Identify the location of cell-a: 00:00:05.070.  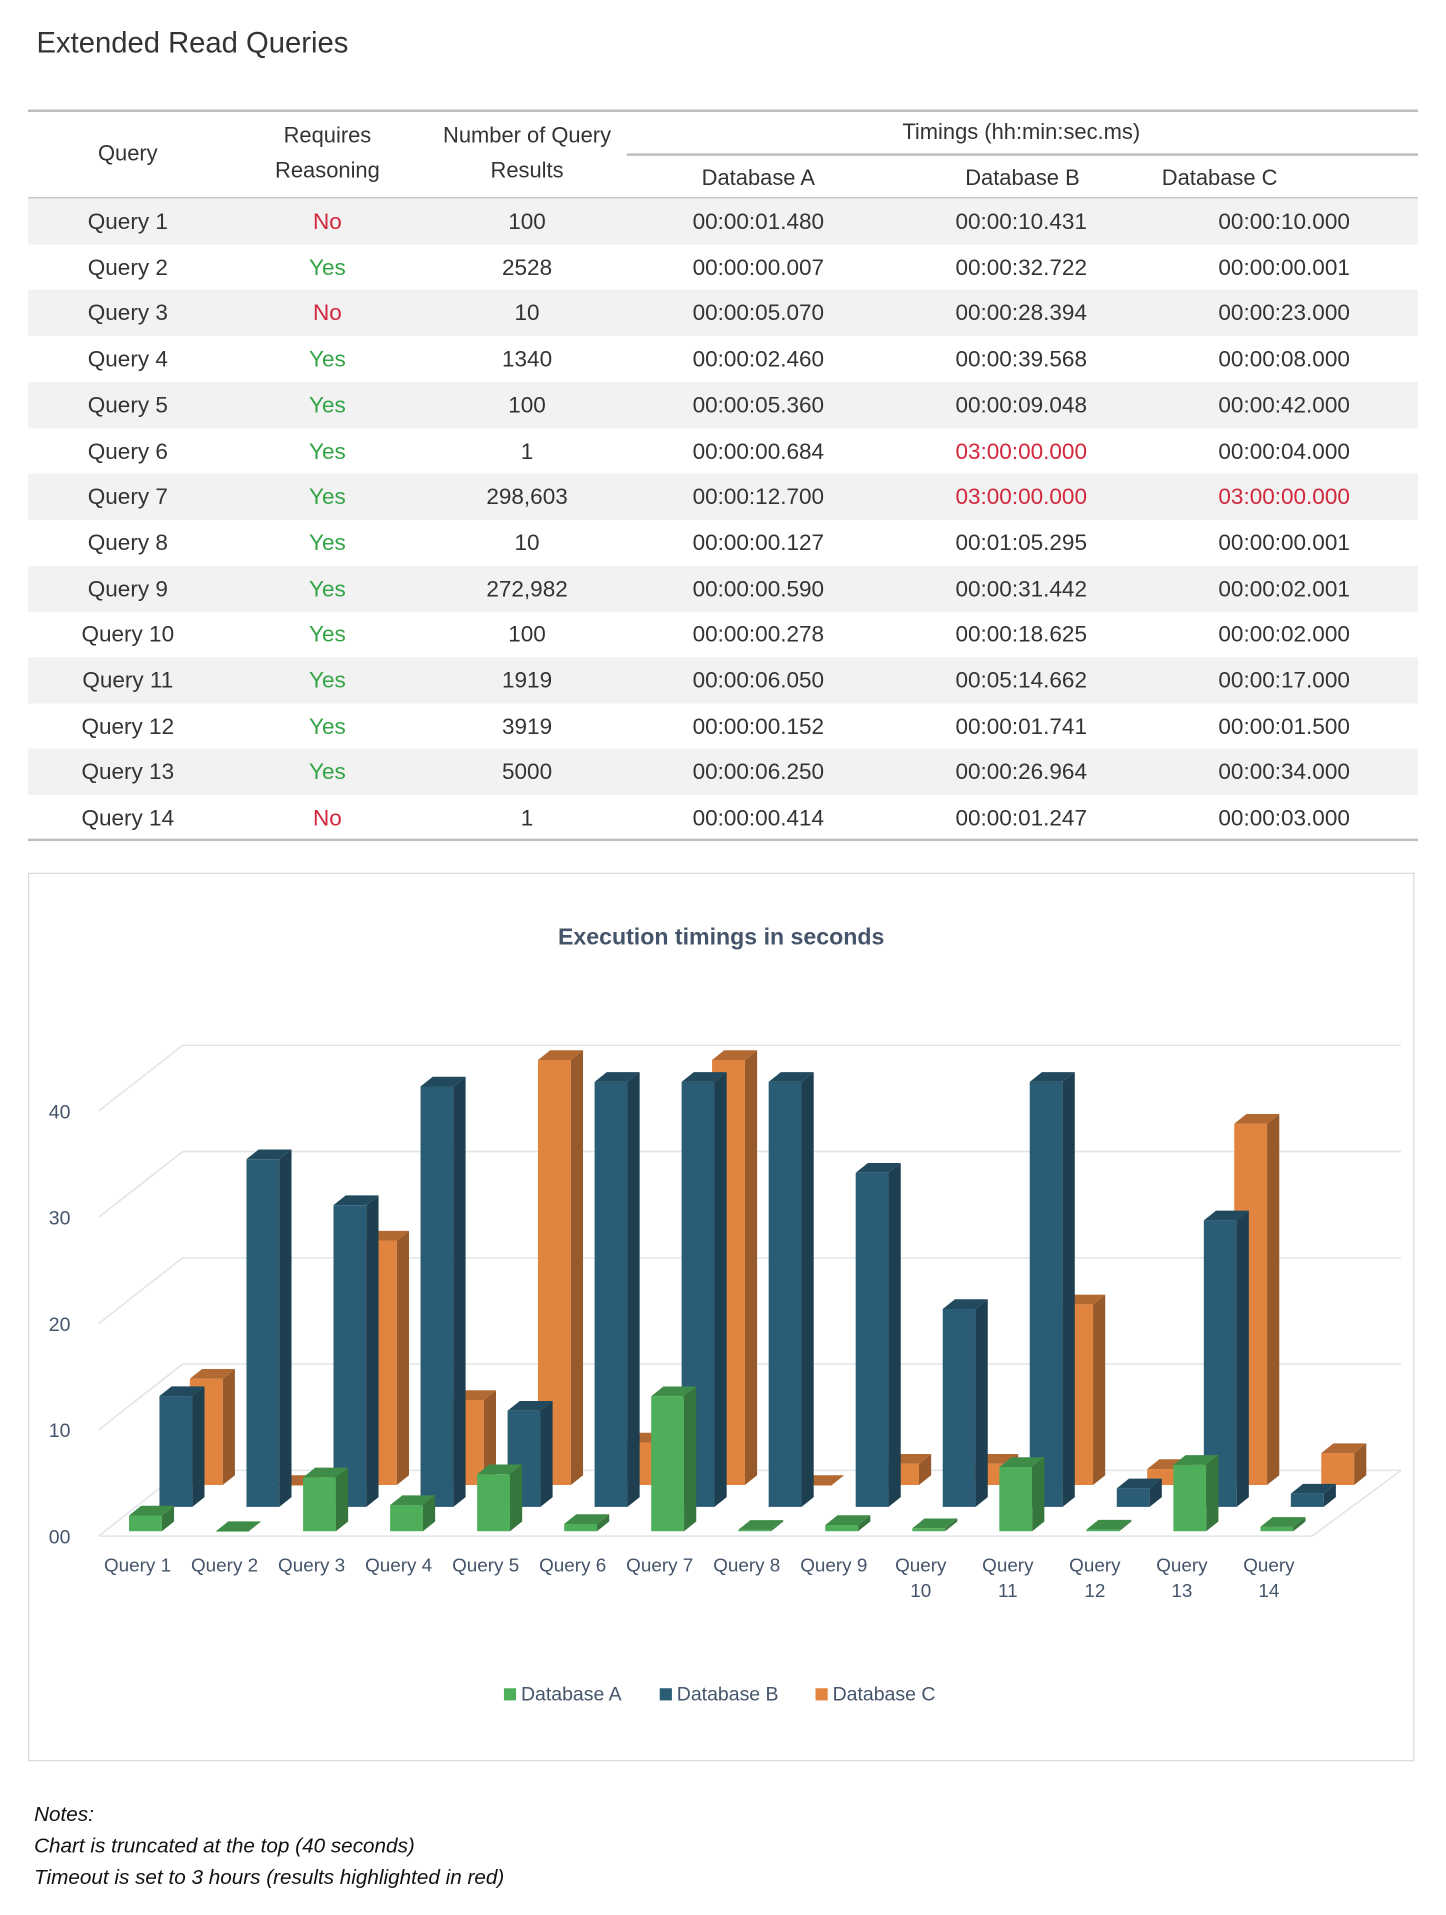
(758, 312).